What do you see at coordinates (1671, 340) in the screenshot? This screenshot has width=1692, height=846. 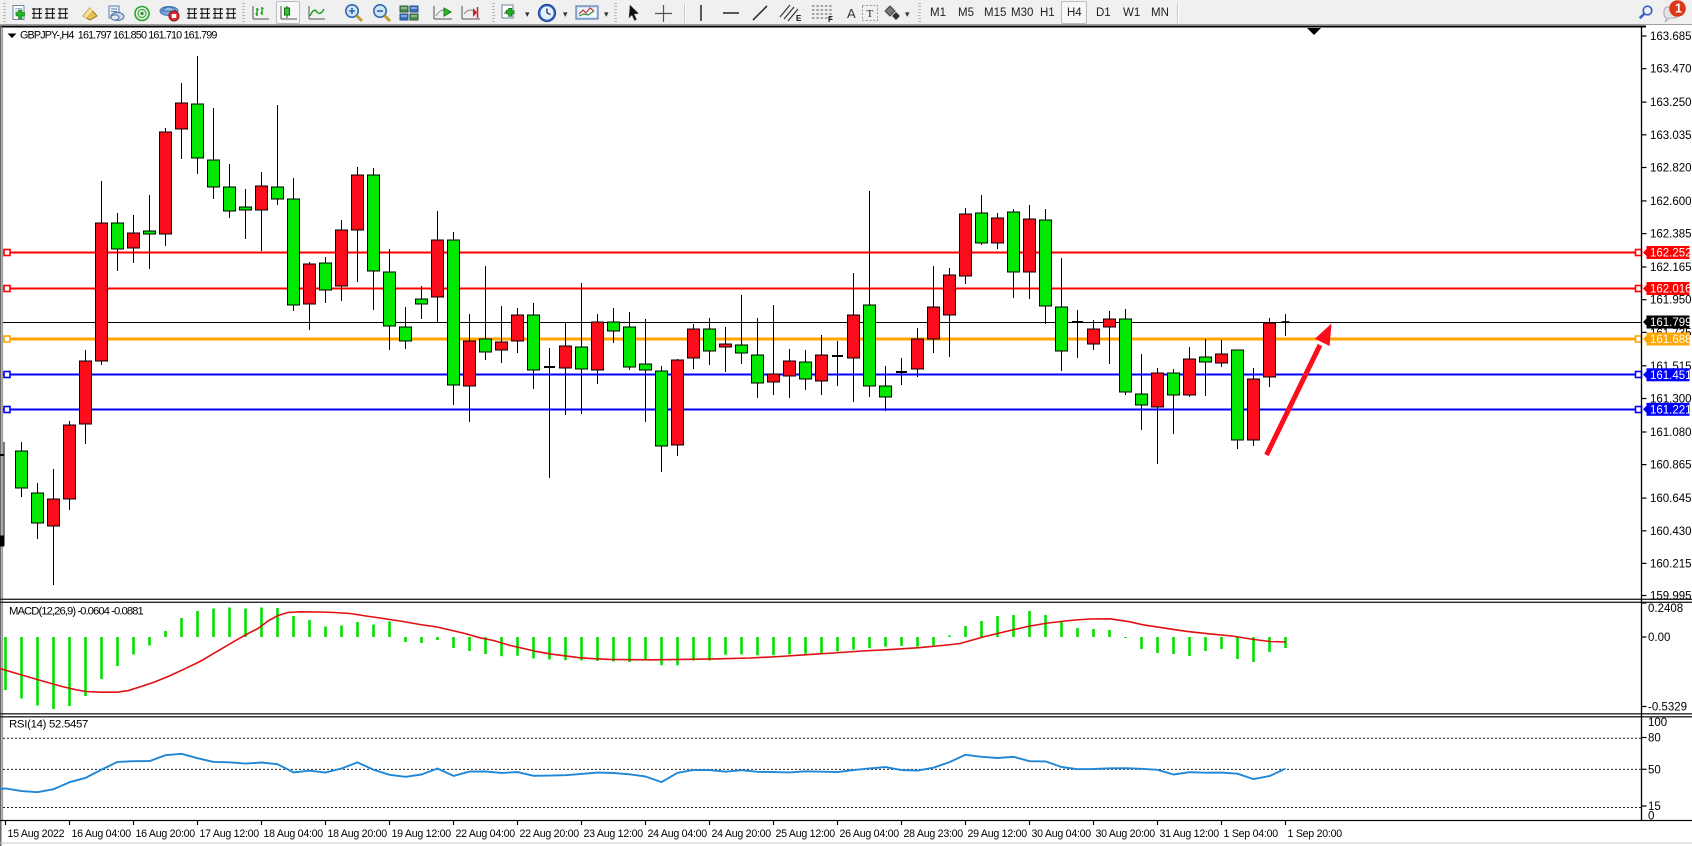 I see `svg-text: 161.688` at bounding box center [1671, 340].